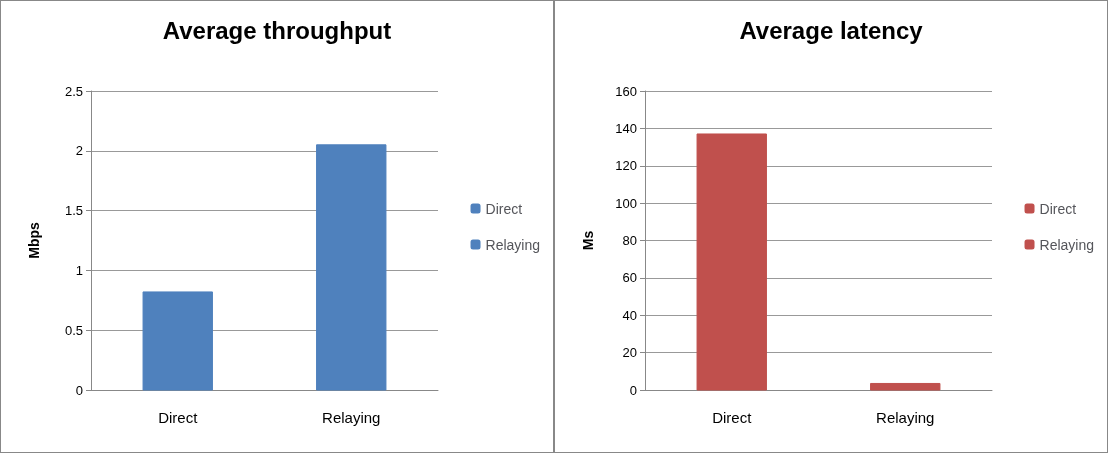  I want to click on y-tick-label: 2, so click(79, 151).